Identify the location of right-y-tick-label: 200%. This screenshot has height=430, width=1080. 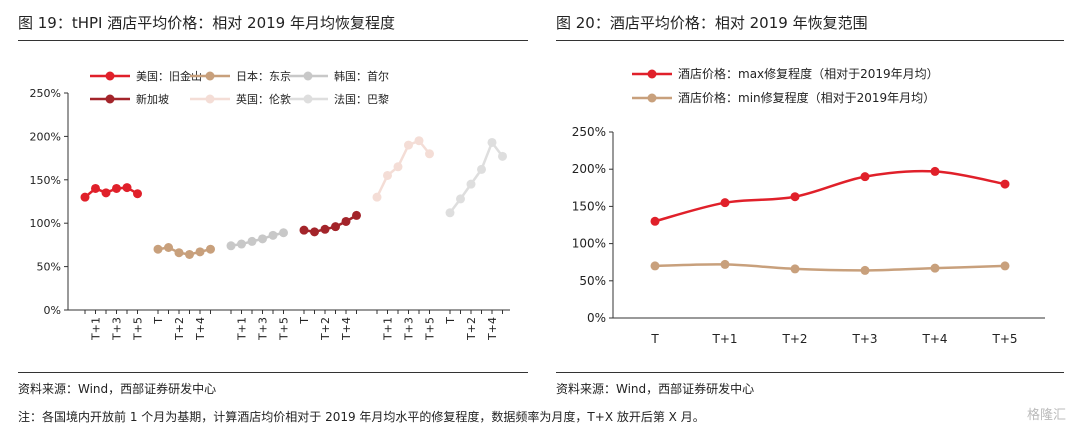
(589, 169).